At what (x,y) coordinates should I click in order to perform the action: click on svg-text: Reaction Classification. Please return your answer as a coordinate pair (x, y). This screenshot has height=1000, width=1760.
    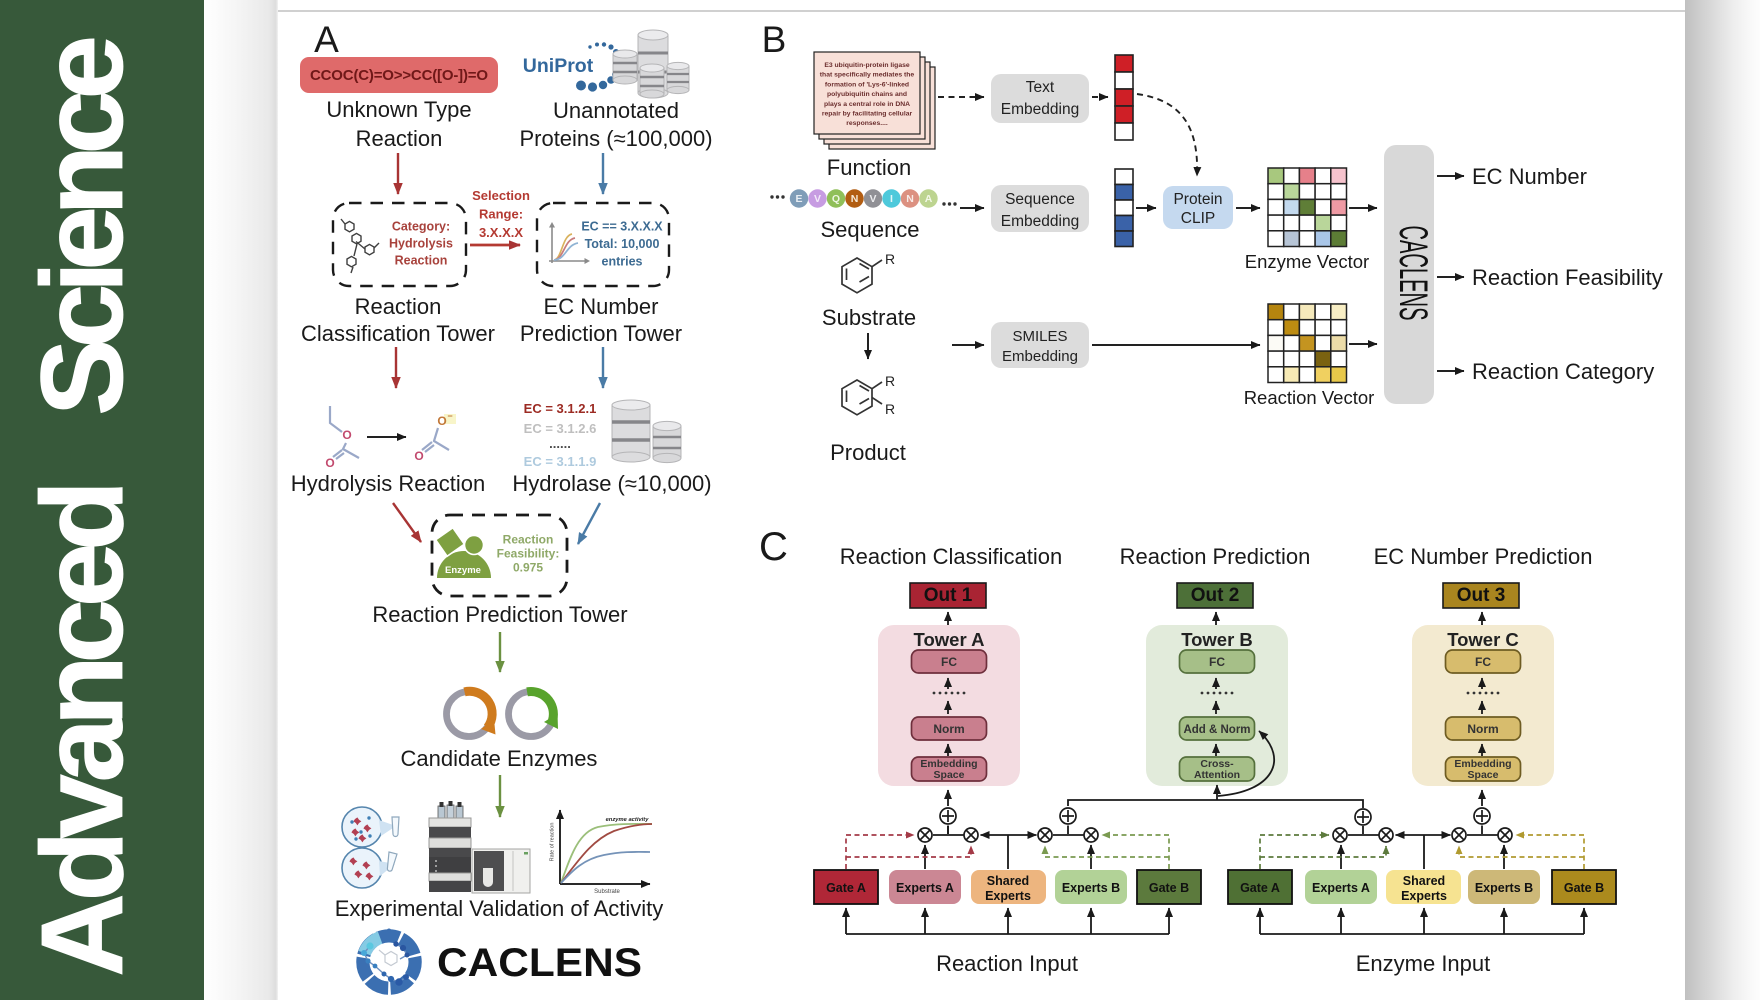
    Looking at the image, I should click on (951, 556).